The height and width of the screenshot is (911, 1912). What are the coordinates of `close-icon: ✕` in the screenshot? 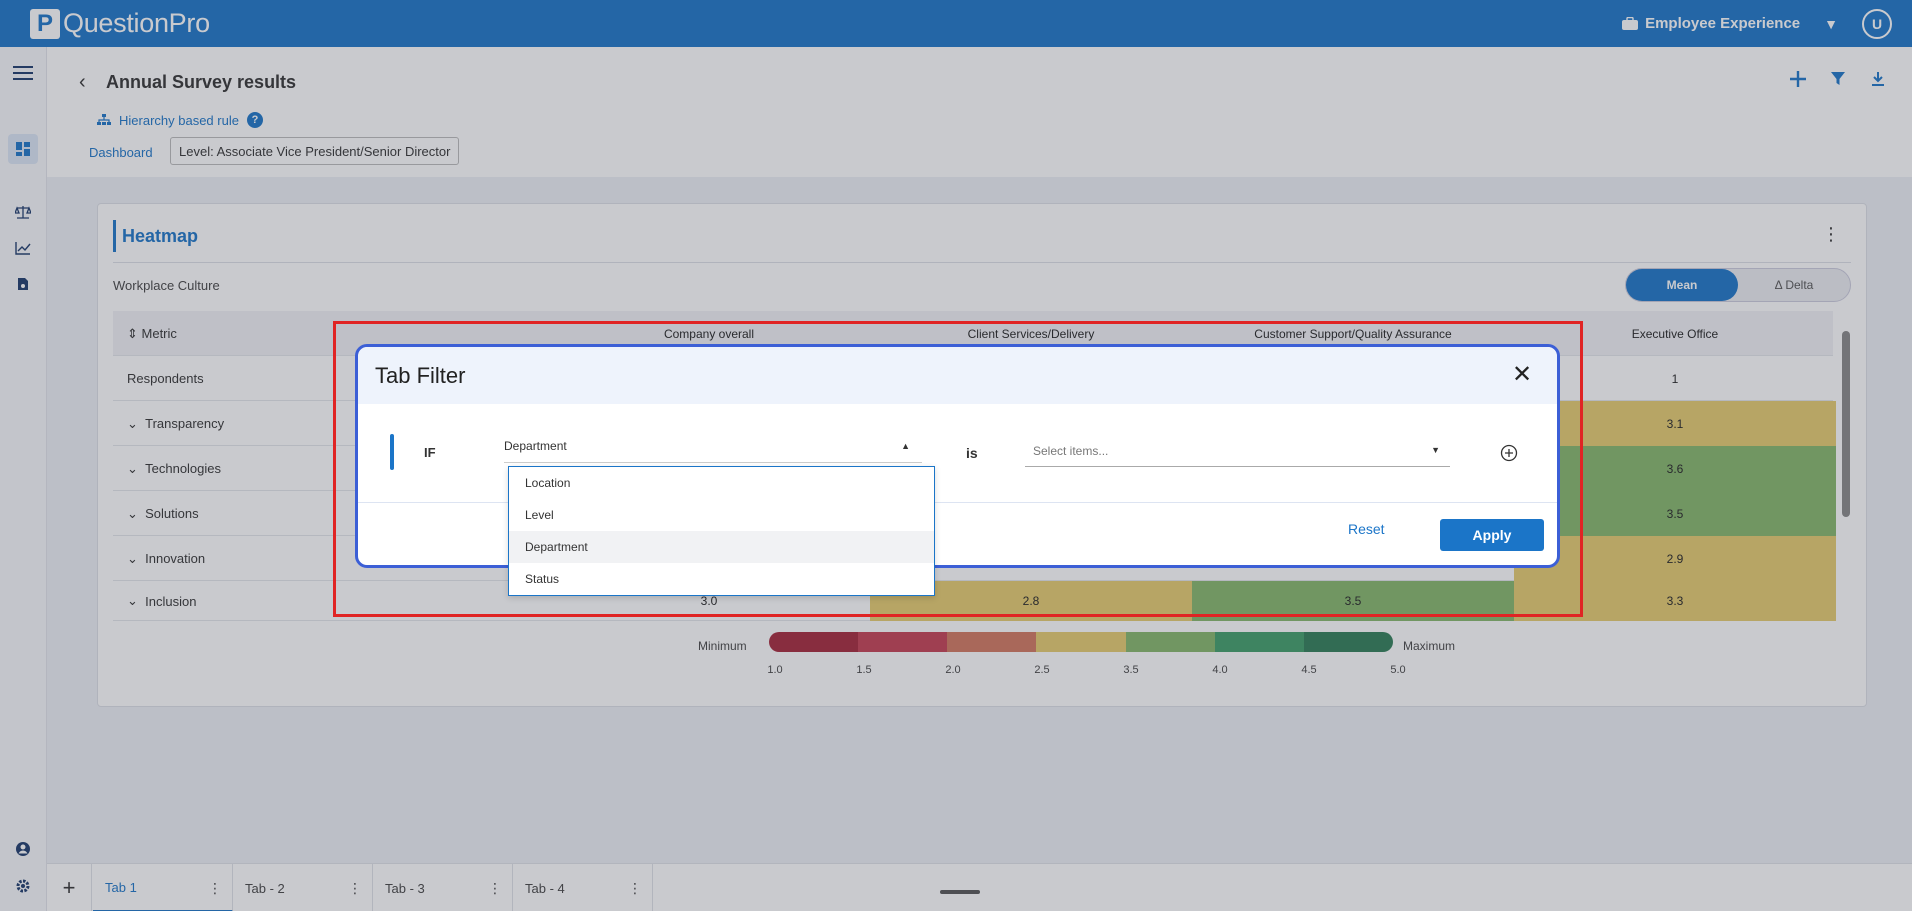 It's located at (1522, 374).